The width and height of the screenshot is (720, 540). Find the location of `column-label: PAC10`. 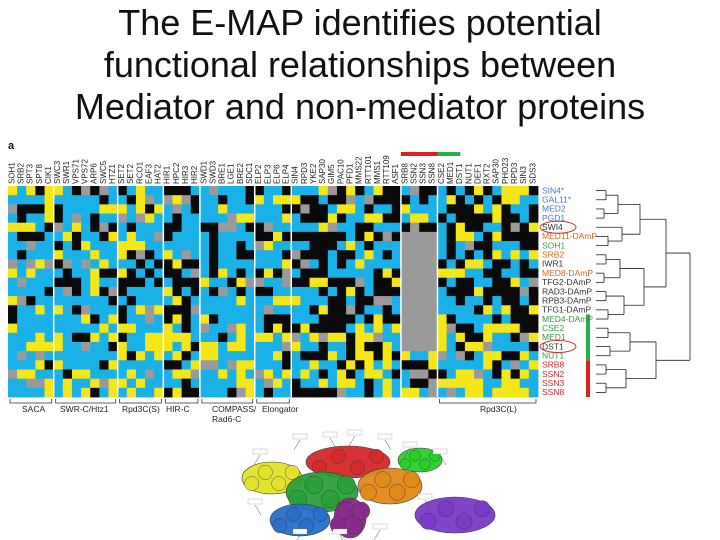

column-label: PAC10 is located at coordinates (340, 171).